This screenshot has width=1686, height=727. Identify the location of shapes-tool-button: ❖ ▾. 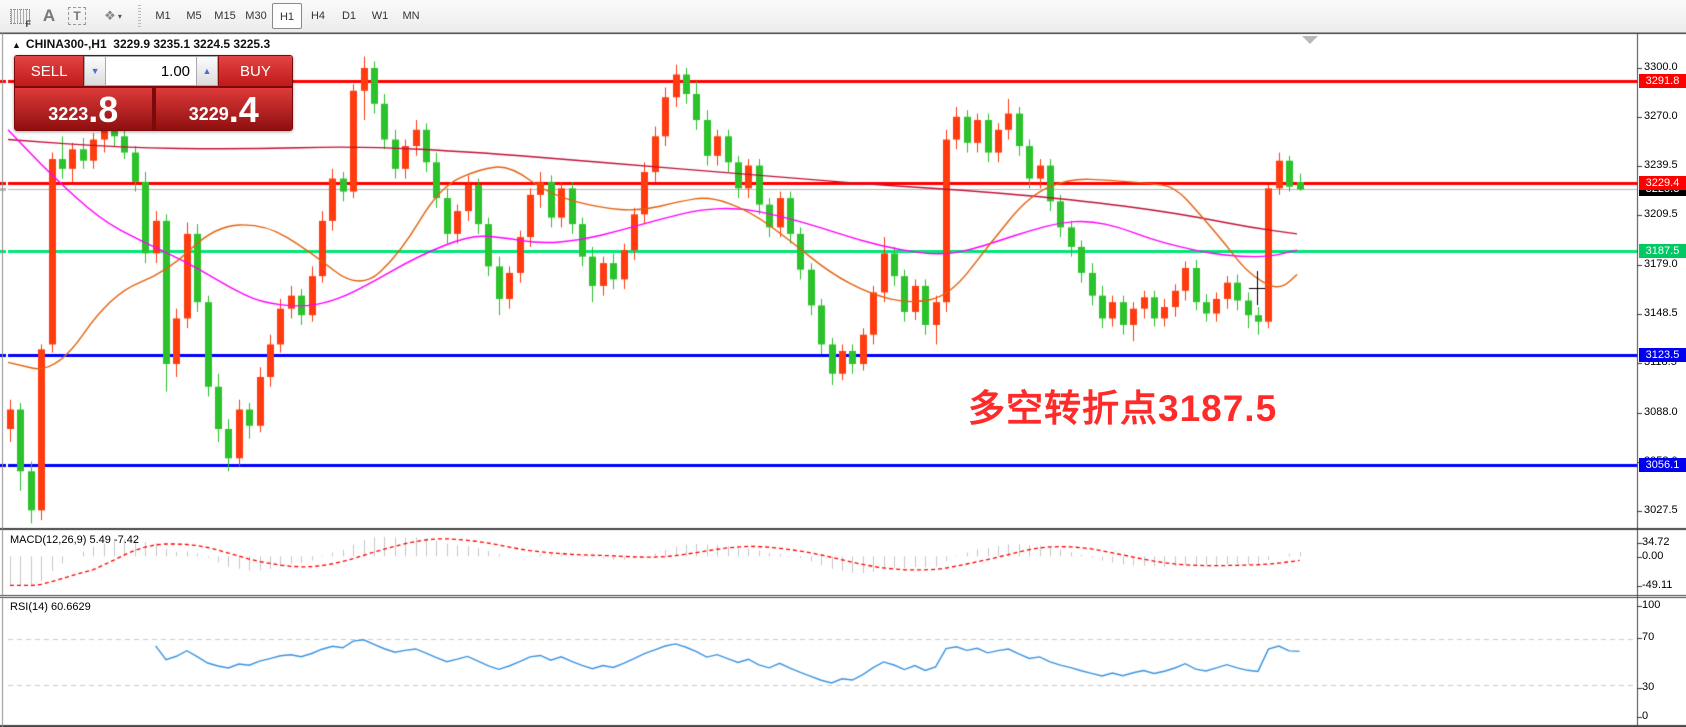
(113, 16).